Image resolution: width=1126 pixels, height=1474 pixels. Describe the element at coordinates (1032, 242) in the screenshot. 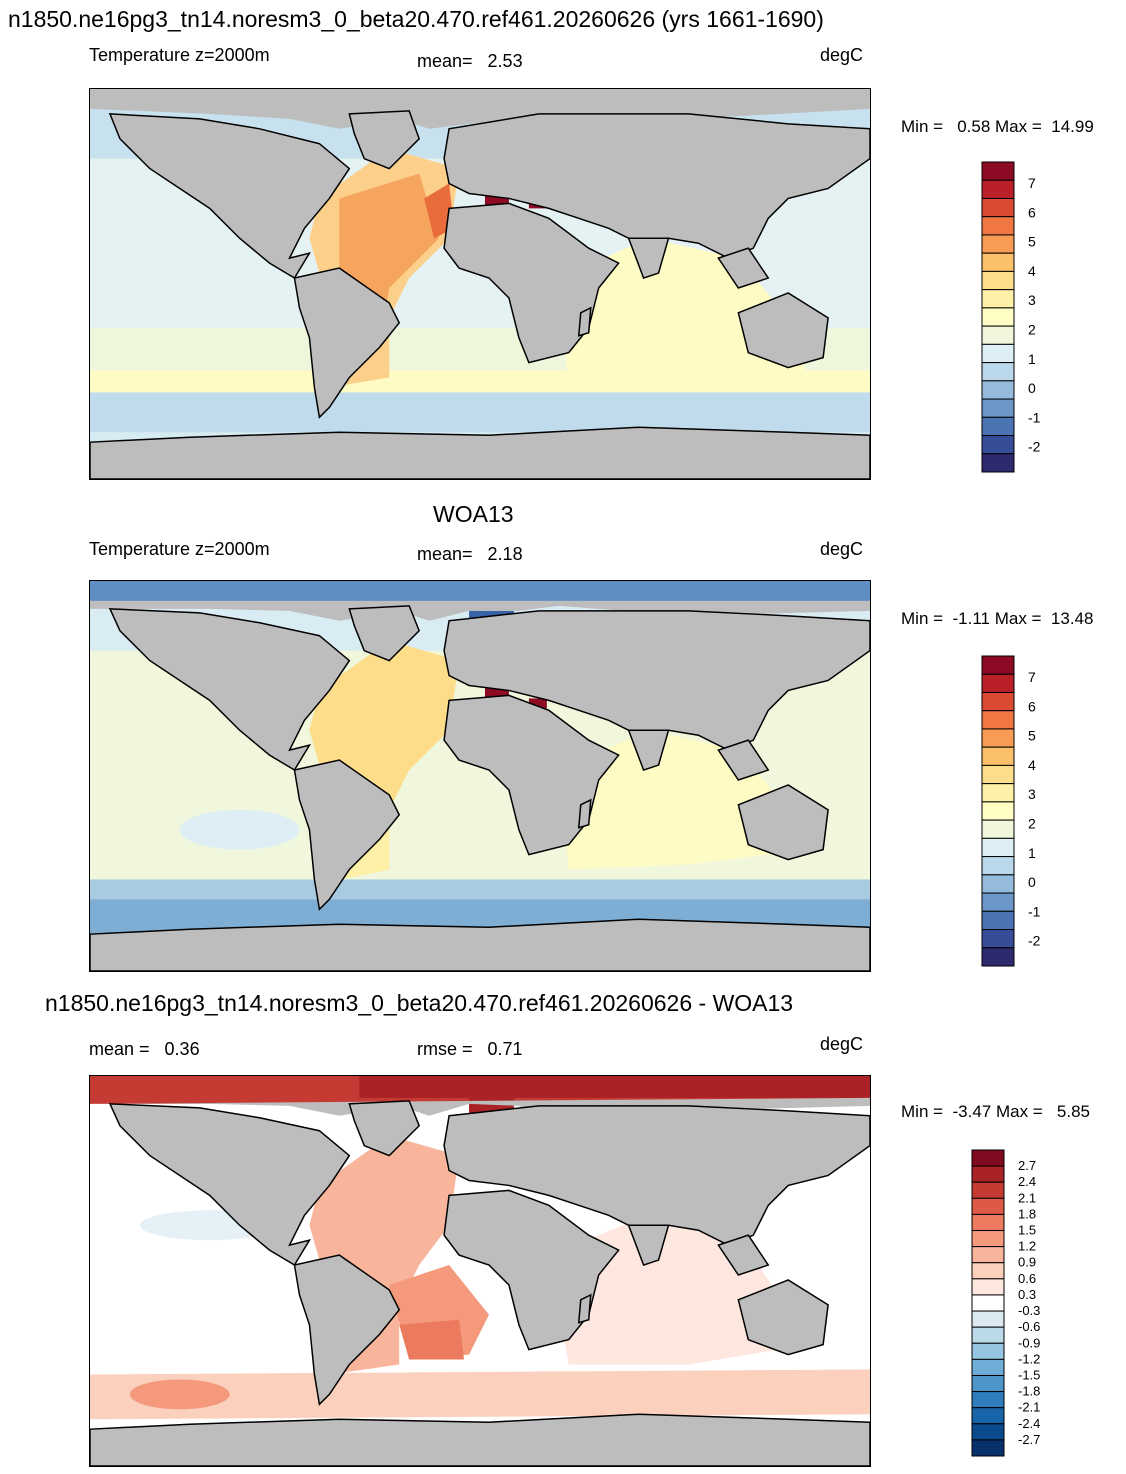

I see `colorbar-tick-label: 5` at that location.